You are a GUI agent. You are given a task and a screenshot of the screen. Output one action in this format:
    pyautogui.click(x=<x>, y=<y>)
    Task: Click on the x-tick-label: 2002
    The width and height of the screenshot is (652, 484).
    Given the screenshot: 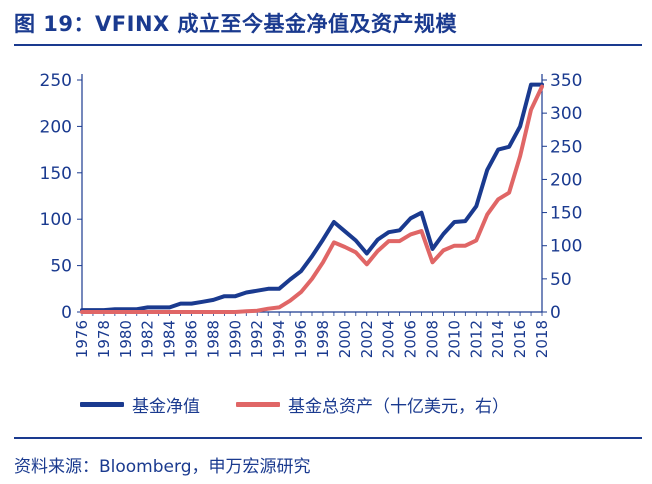 What is the action you would take?
    pyautogui.click(x=367, y=339)
    